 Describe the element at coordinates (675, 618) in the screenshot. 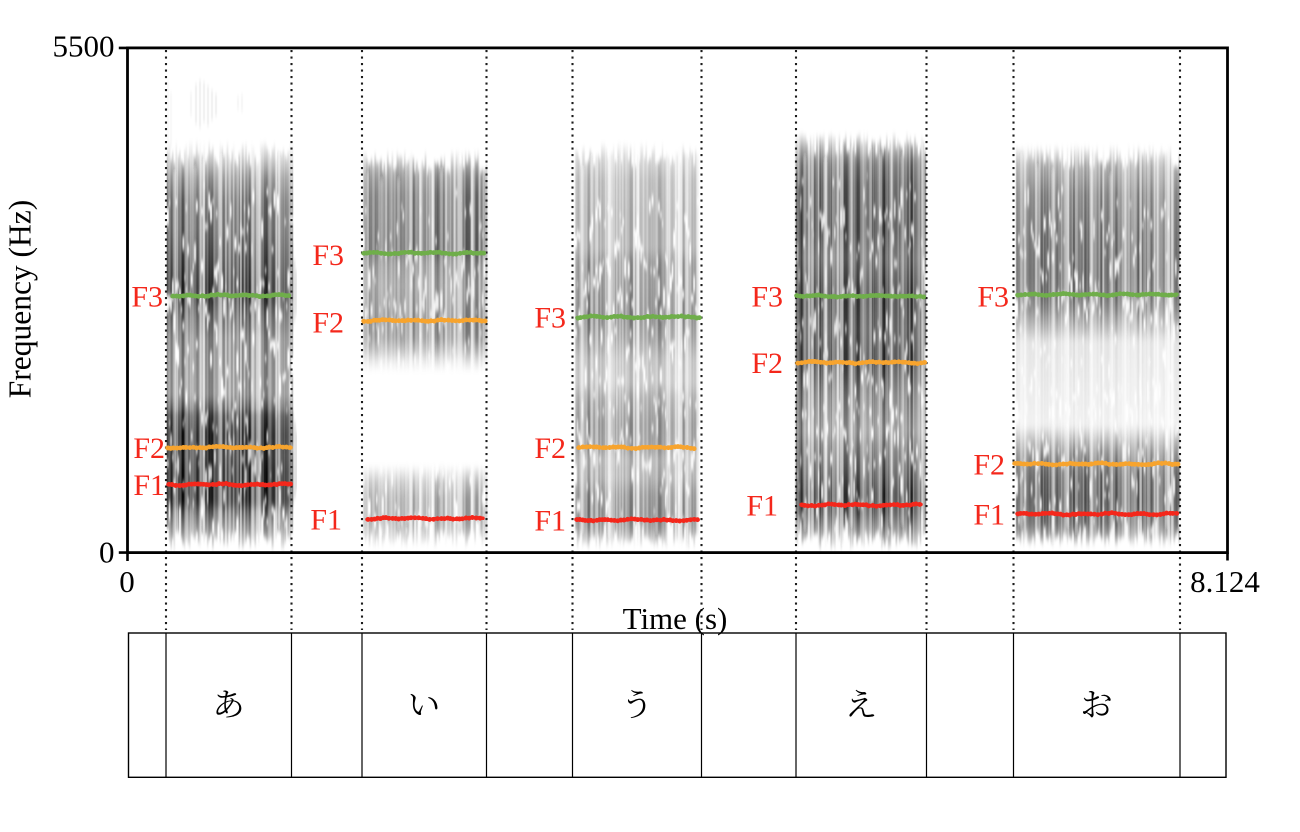

I see `svg-text: Time (s)` at that location.